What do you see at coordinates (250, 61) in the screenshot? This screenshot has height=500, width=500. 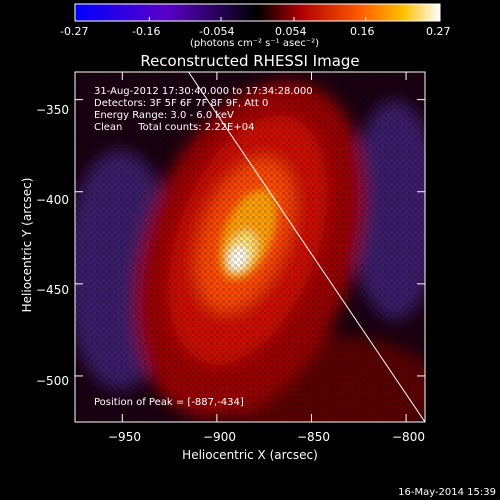 I see `chart-title: Reconstructed RHESSI Image` at bounding box center [250, 61].